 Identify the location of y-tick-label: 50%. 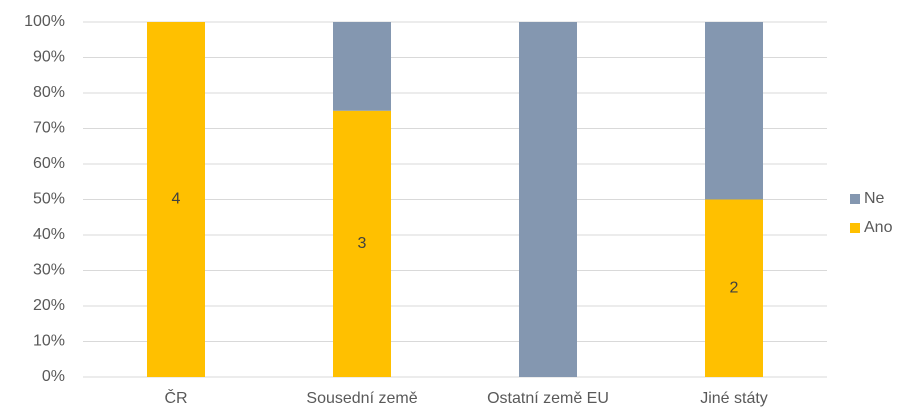
(49, 199).